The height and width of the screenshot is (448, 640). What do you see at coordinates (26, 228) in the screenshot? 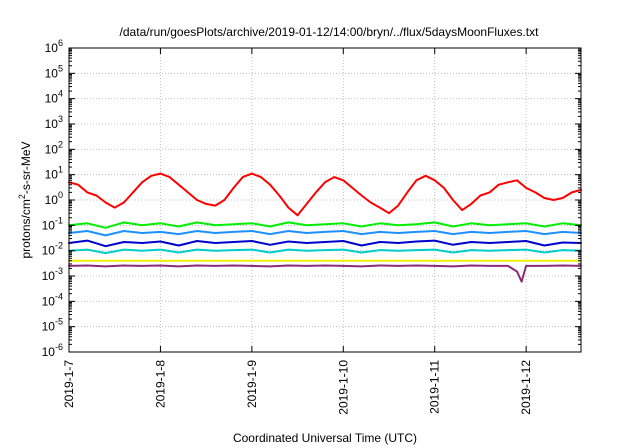
I see `y-axis-label-pre: protons/cm` at bounding box center [26, 228].